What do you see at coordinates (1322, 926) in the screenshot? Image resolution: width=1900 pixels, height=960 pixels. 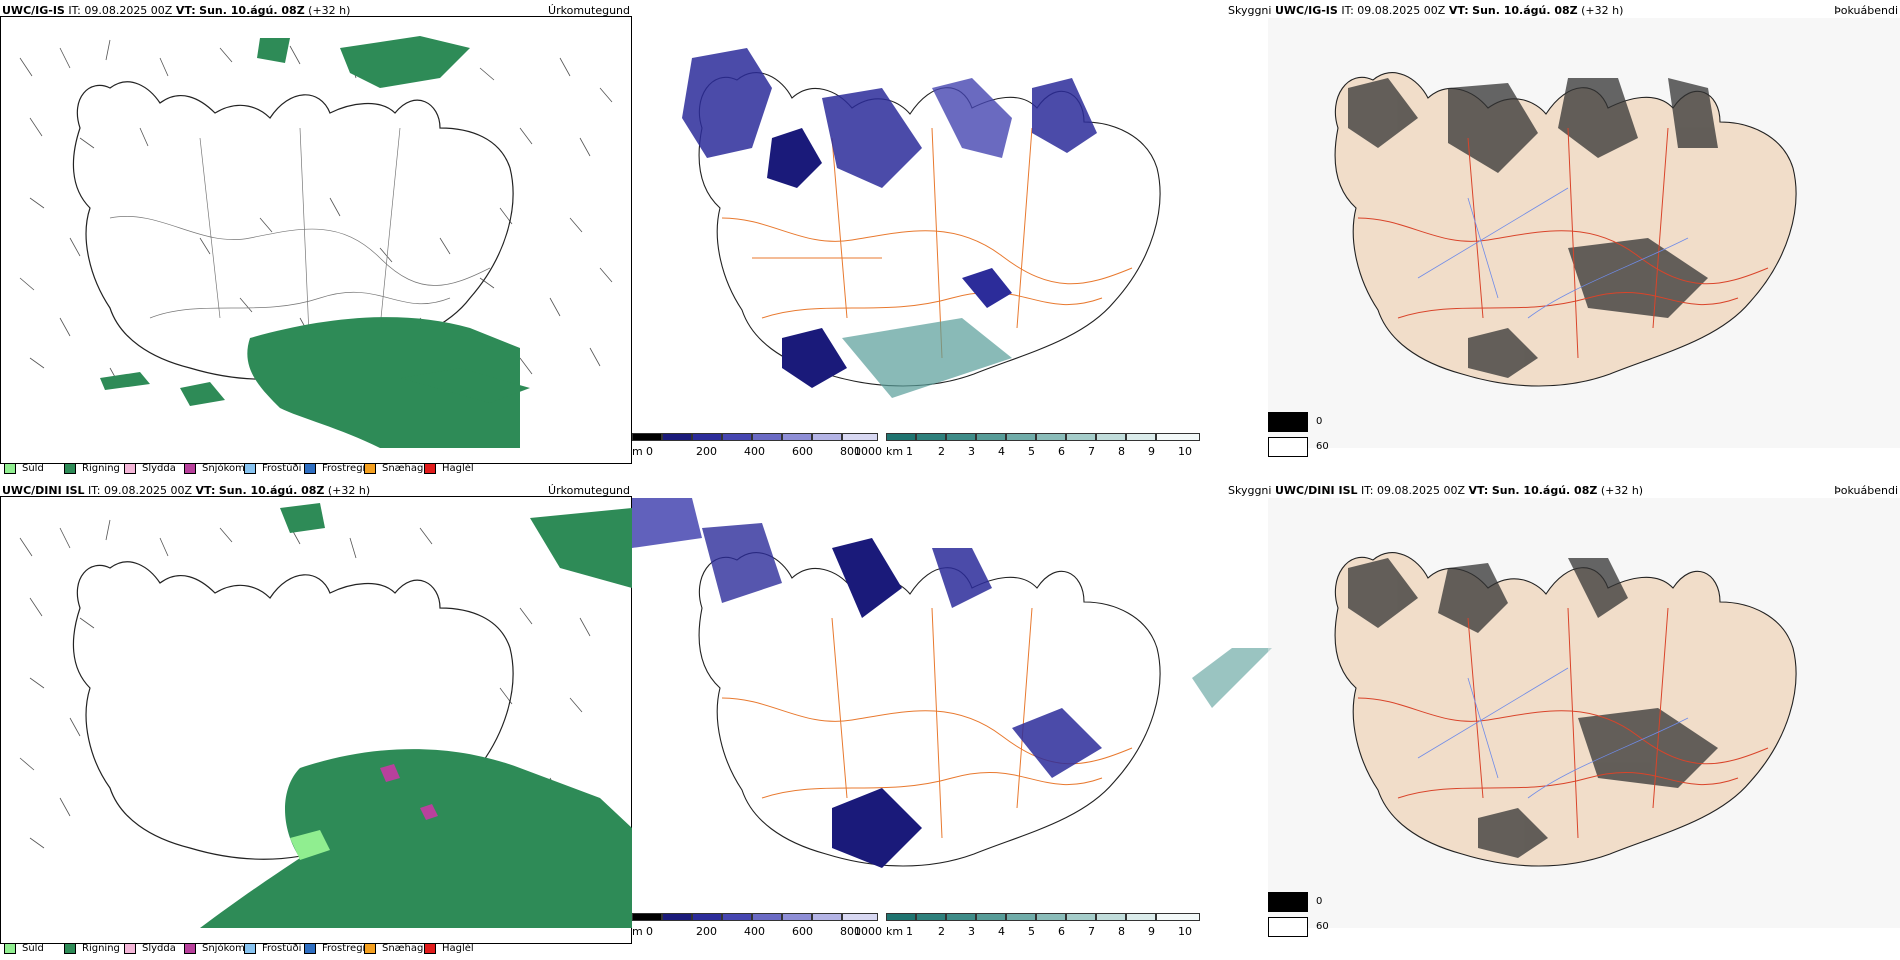 I see `fog-light-value: 60` at bounding box center [1322, 926].